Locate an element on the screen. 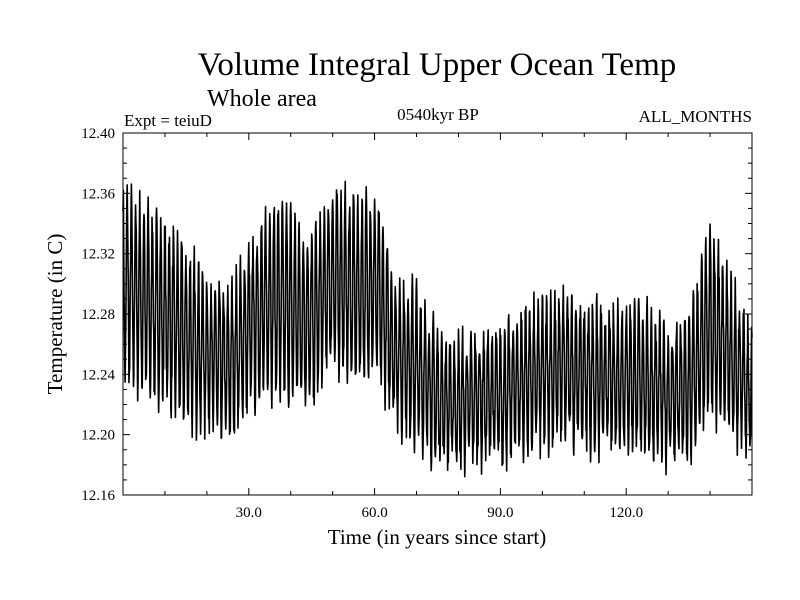 The width and height of the screenshot is (800, 600). chart-title: Volume Integral Upper Ocean Temp is located at coordinates (437, 65).